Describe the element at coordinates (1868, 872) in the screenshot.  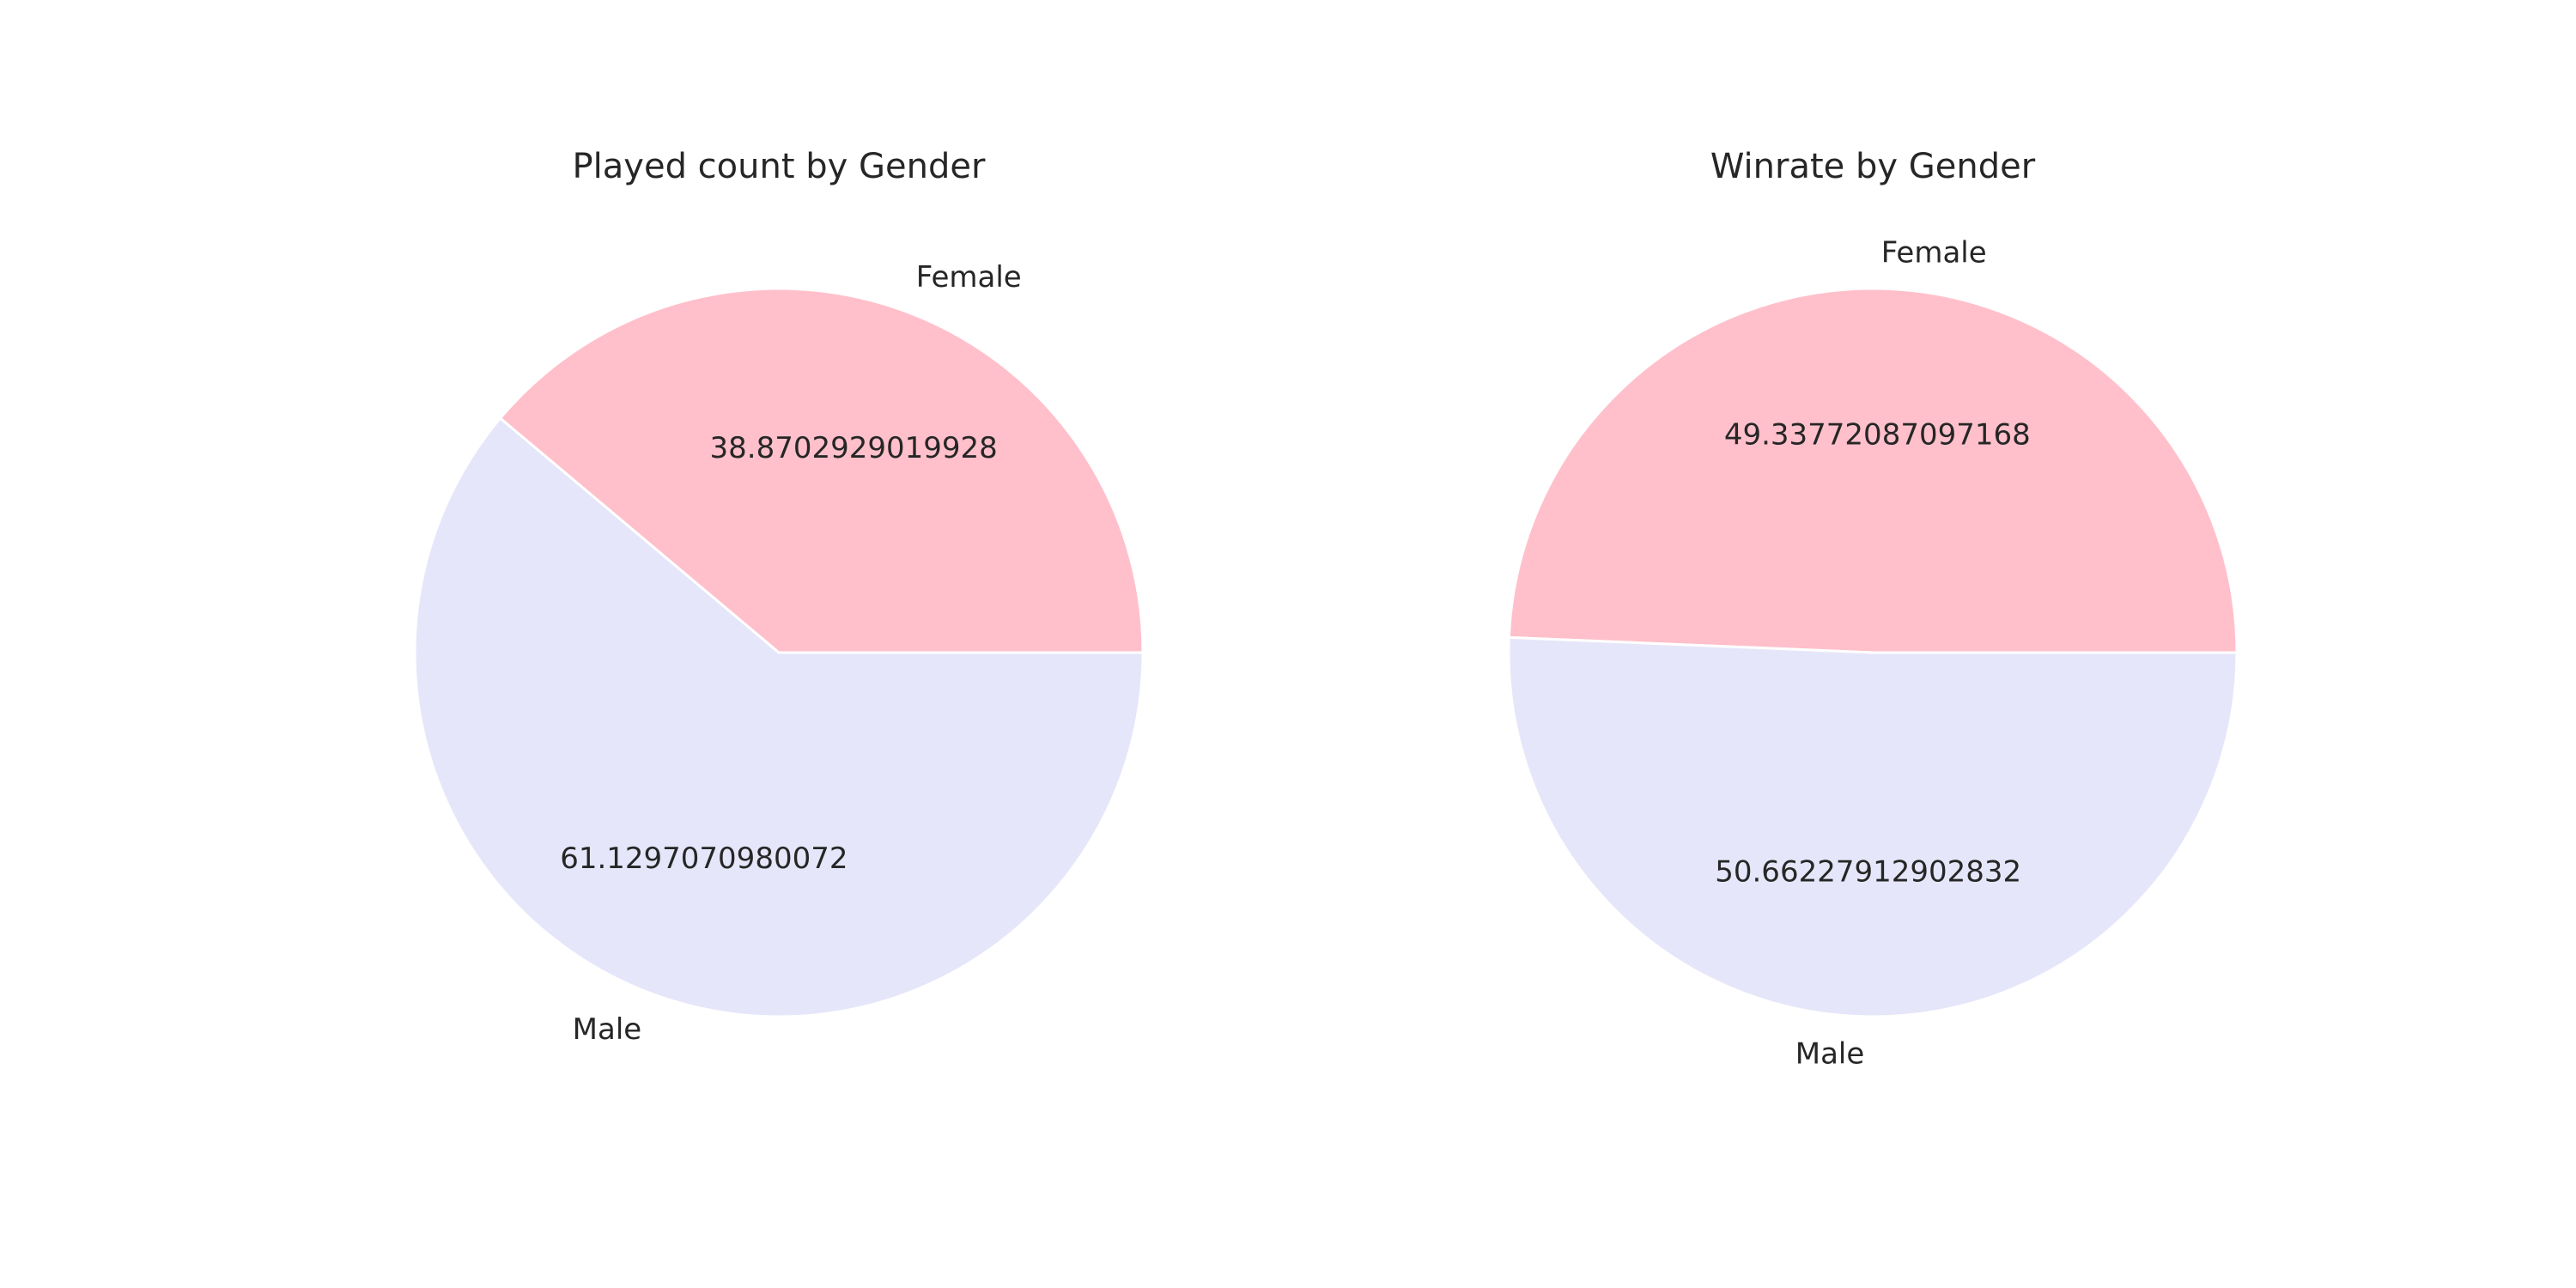
I see `value-label-male: 50.66227912902832` at that location.